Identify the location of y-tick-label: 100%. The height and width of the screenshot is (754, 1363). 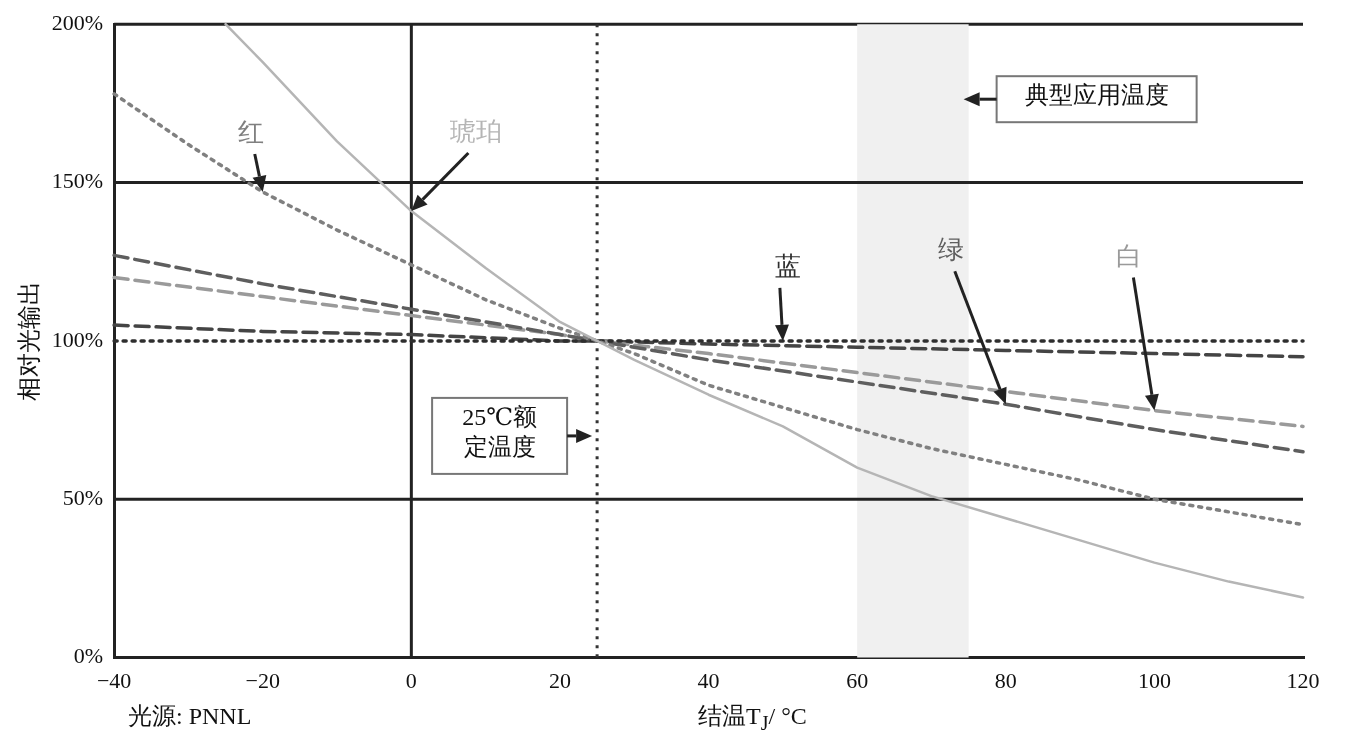
(77, 339).